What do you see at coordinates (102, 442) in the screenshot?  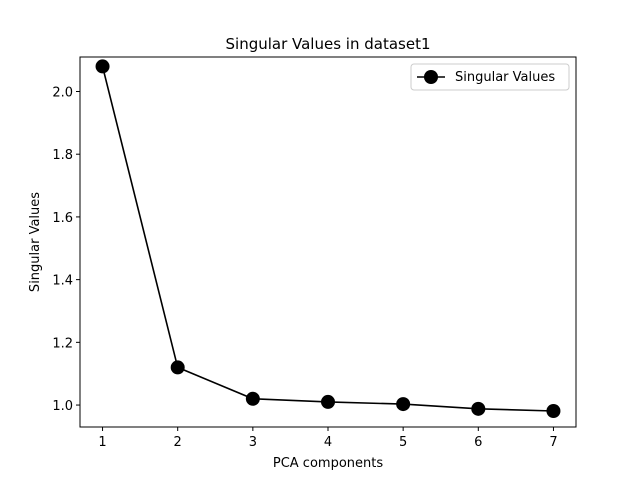 I see `x-tick-label: 1` at bounding box center [102, 442].